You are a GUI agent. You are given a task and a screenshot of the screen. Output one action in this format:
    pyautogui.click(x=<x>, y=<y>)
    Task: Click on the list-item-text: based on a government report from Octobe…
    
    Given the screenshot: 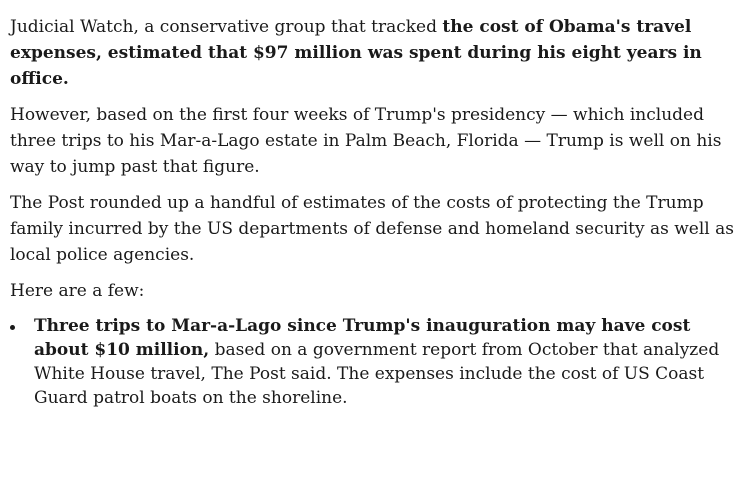 What is the action you would take?
    pyautogui.click(x=377, y=374)
    